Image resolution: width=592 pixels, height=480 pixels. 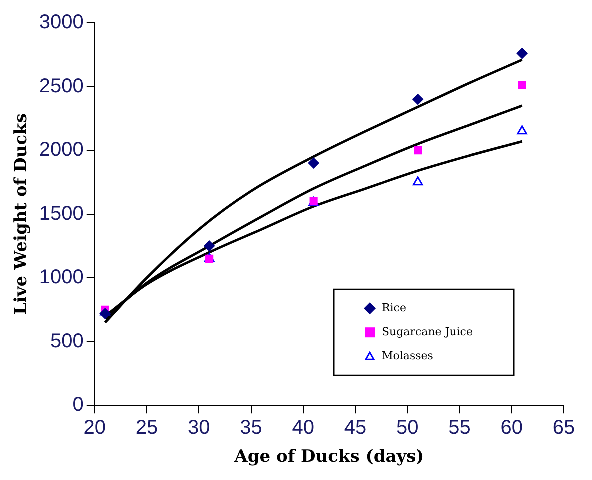 What do you see at coordinates (355, 428) in the screenshot?
I see `x-tick-label: 45` at bounding box center [355, 428].